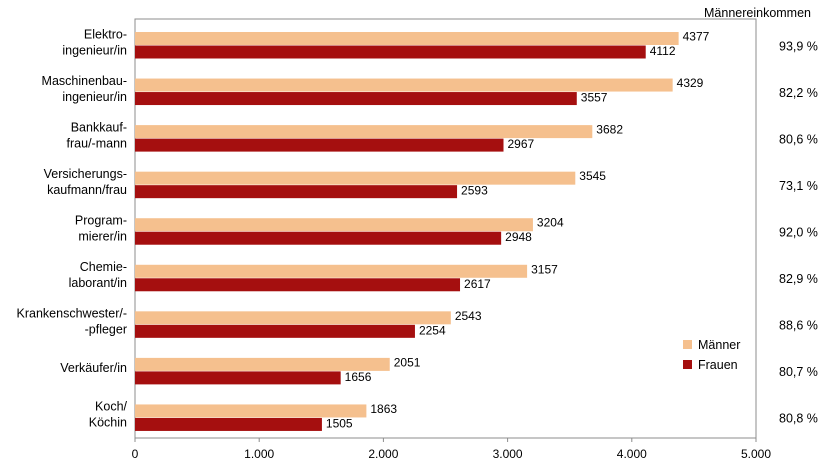 The image size is (822, 462). Describe the element at coordinates (719, 345) in the screenshot. I see `legend-label: Männer` at that location.